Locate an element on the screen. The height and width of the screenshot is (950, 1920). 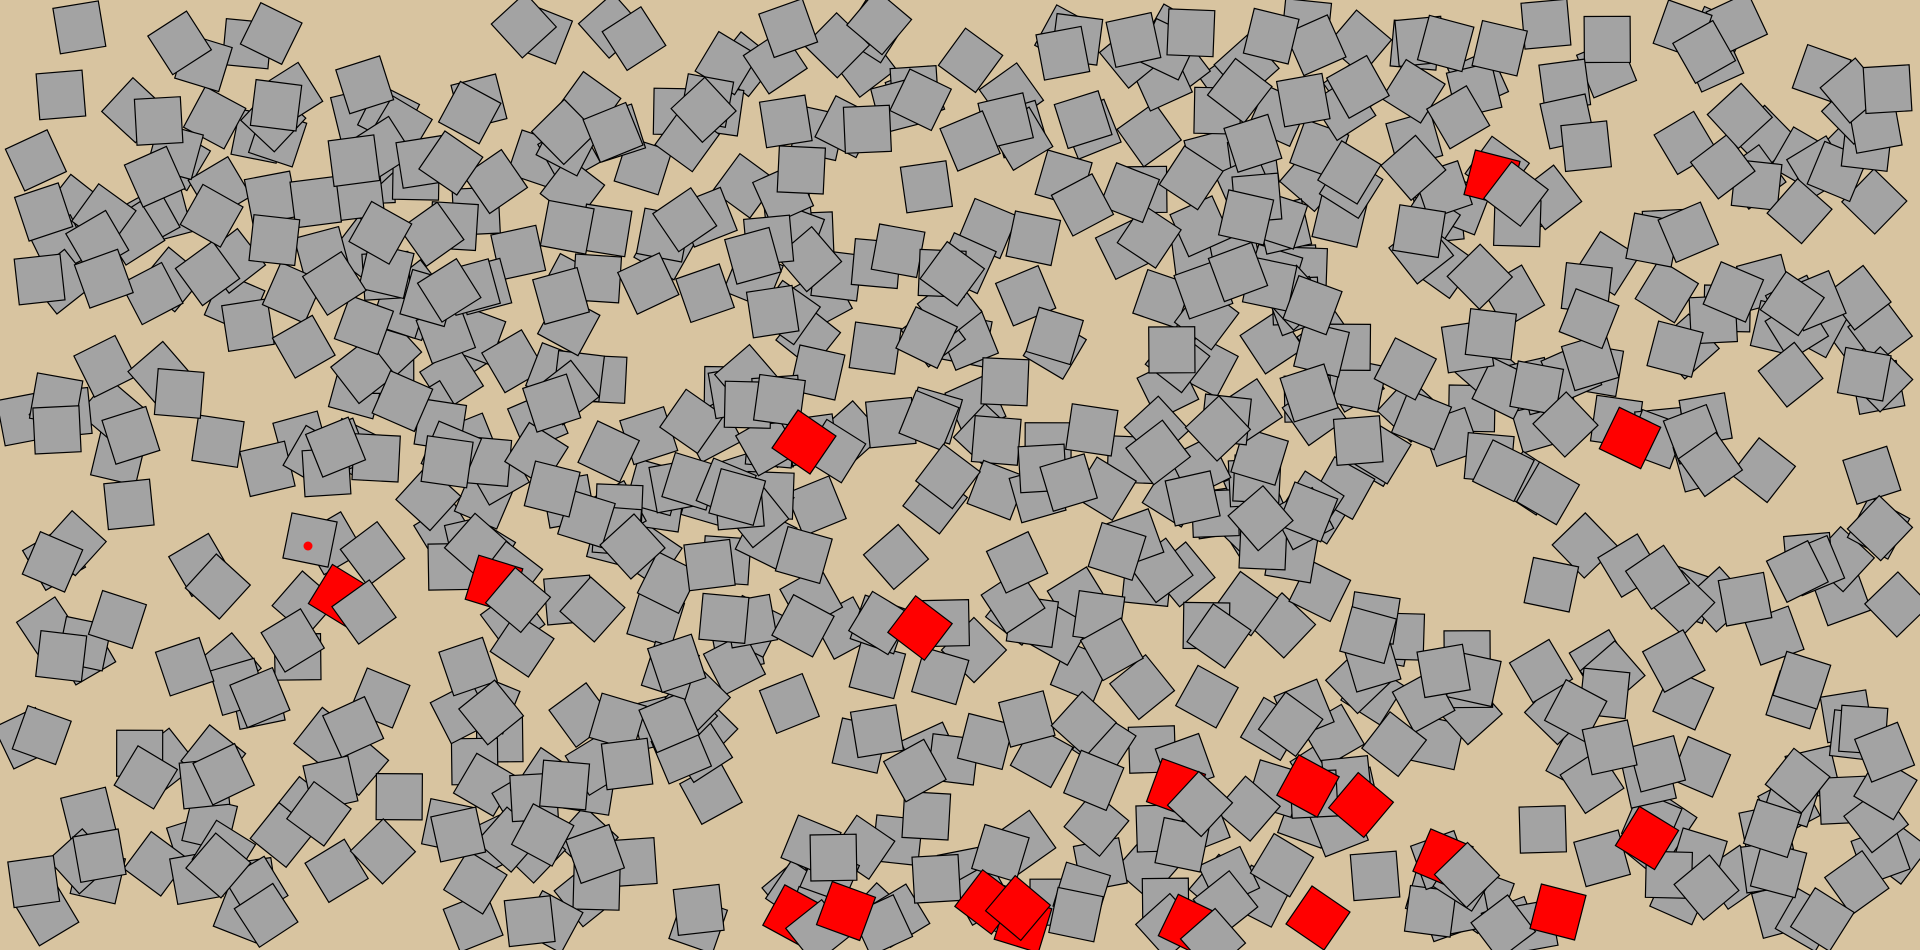
marked-tile is located at coordinates (310, 540).